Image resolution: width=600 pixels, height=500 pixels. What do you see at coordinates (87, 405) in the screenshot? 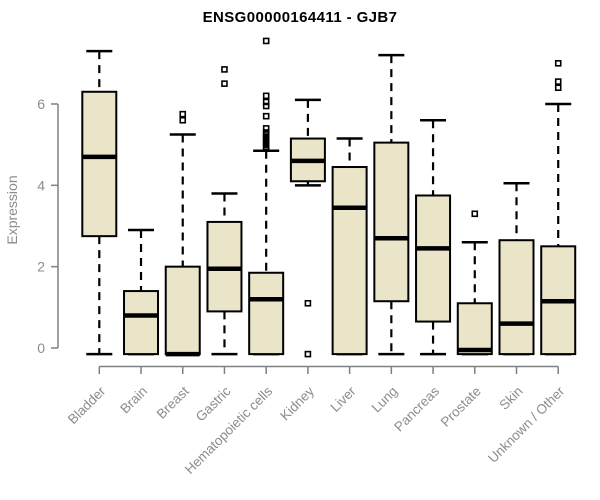
I see `x-tick-label-bladder: Bladder` at bounding box center [87, 405].